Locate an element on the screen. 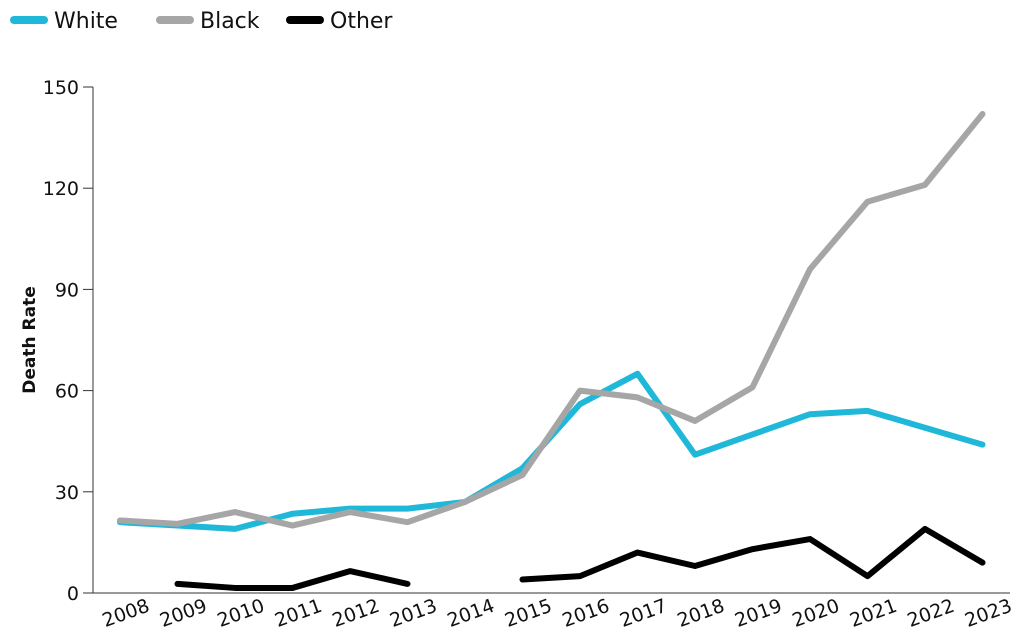 Image resolution: width=1020 pixels, height=636 pixels. legend-label: Black is located at coordinates (230, 21).